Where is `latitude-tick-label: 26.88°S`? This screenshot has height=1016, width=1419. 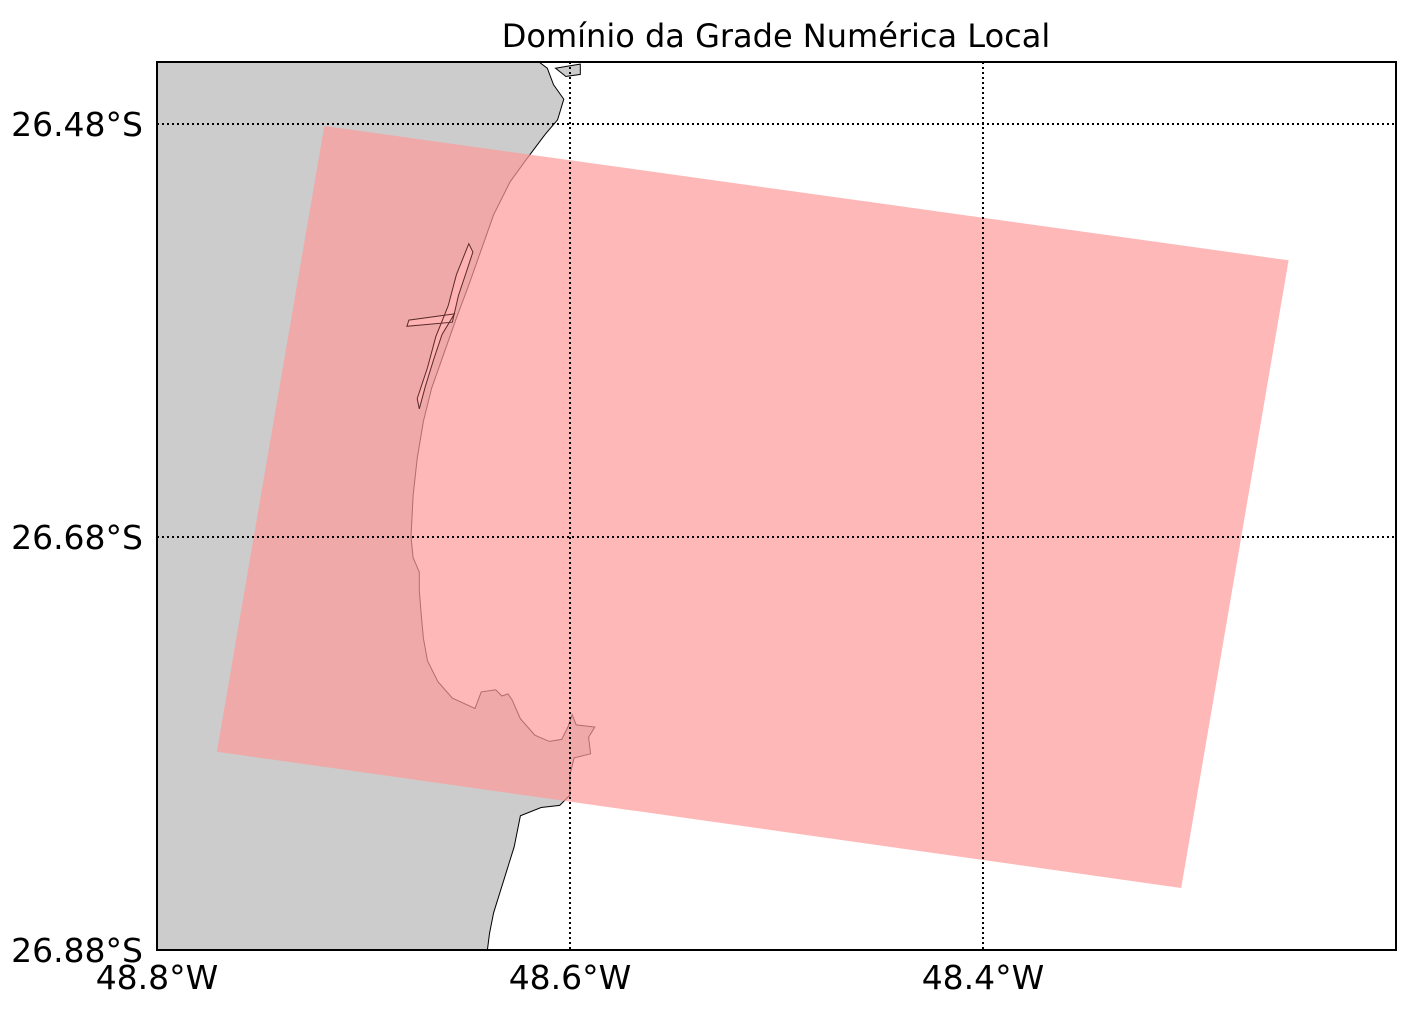 latitude-tick-label: 26.88°S is located at coordinates (77, 950).